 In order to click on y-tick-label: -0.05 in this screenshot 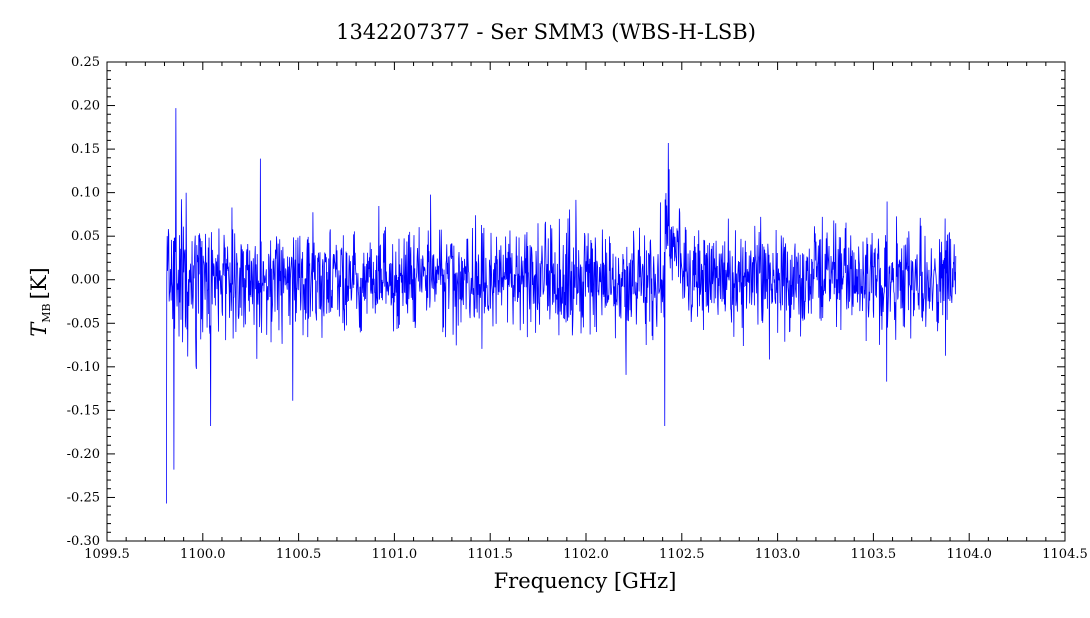, I will do `click(83, 323)`.